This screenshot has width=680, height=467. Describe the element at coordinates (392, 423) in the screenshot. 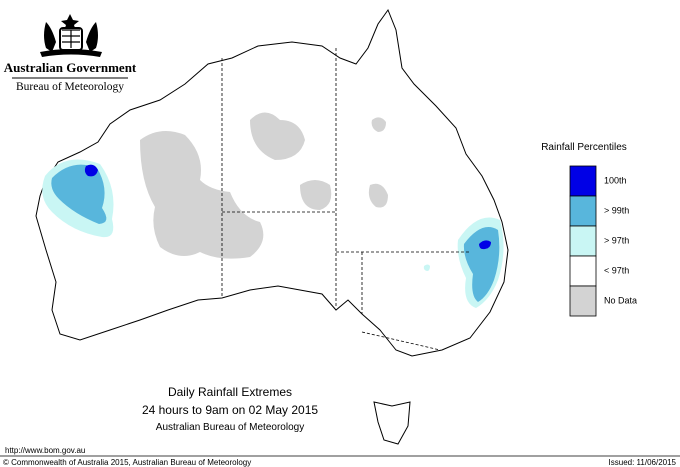

I see `tasmania-outline` at that location.